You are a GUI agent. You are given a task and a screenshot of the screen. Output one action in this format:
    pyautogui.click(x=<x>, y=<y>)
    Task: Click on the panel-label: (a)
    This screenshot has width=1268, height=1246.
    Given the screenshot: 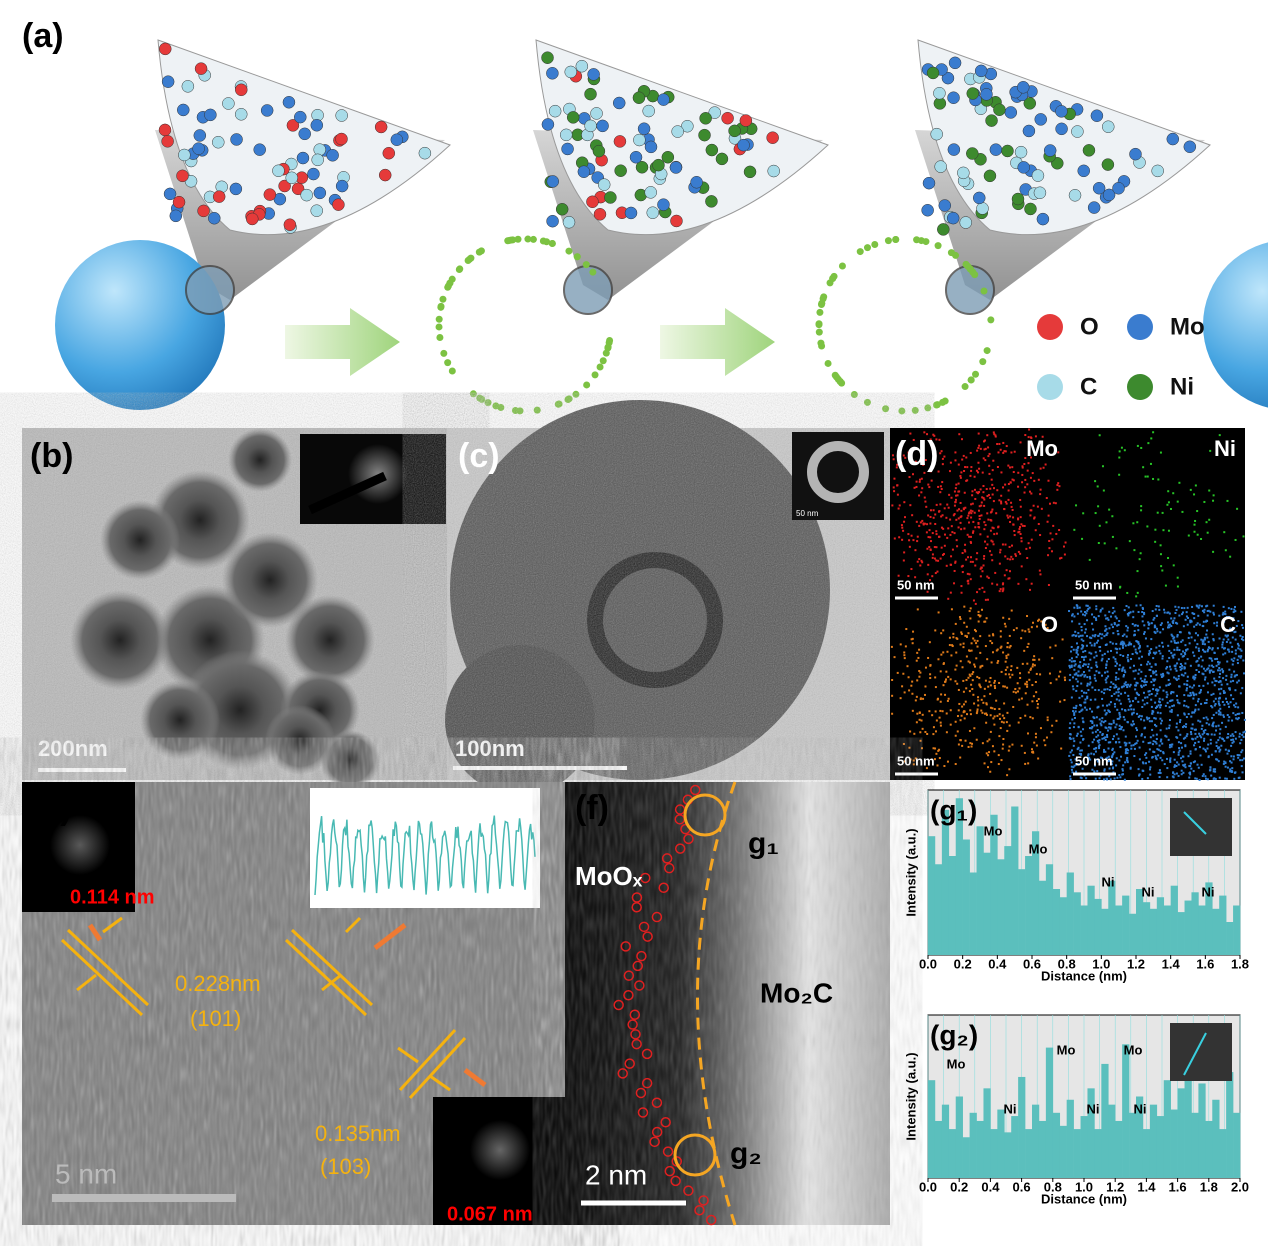 What is the action you would take?
    pyautogui.click(x=43, y=36)
    